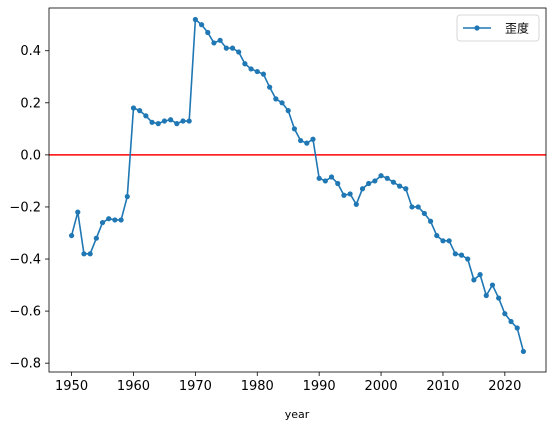 The height and width of the screenshot is (430, 556). Describe the element at coordinates (25, 364) in the screenshot. I see `y-tick-label: −0.8` at that location.